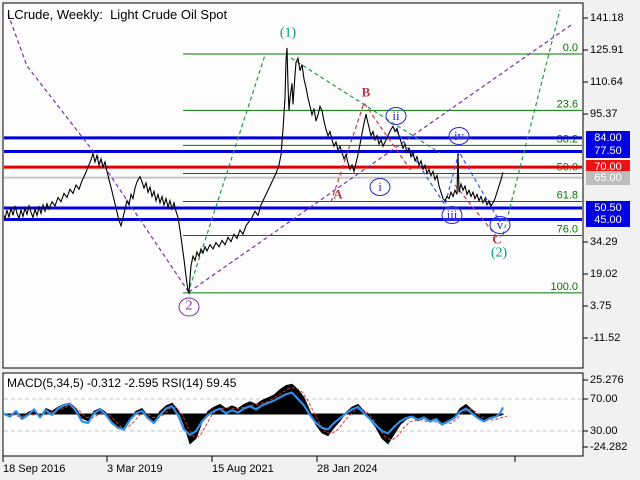 Image resolution: width=640 pixels, height=480 pixels. What do you see at coordinates (135, 469) in the screenshot?
I see `date-axis-label: 3 Mar 2019` at bounding box center [135, 469].